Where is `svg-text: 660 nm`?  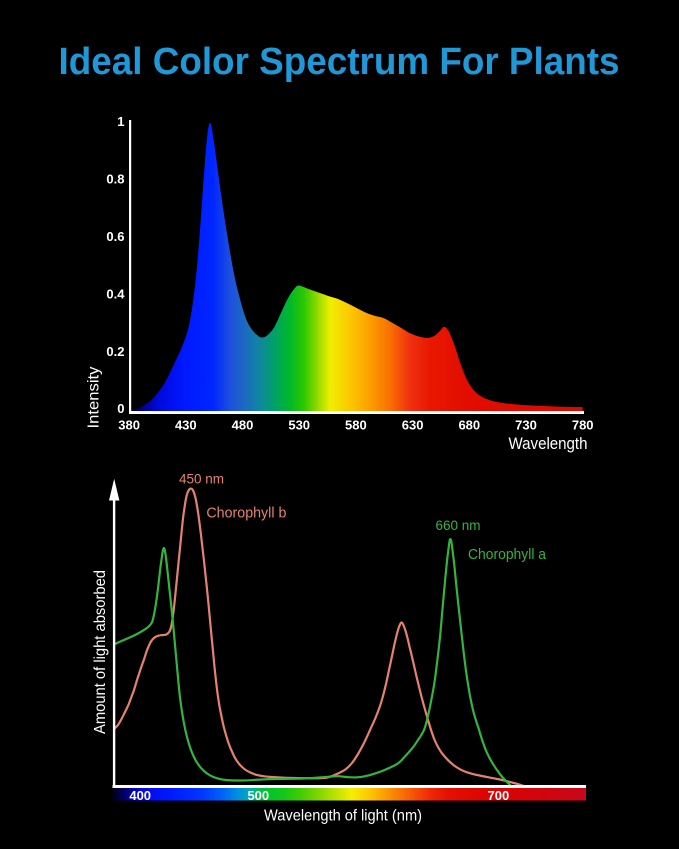
svg-text: 660 nm is located at coordinates (457, 525).